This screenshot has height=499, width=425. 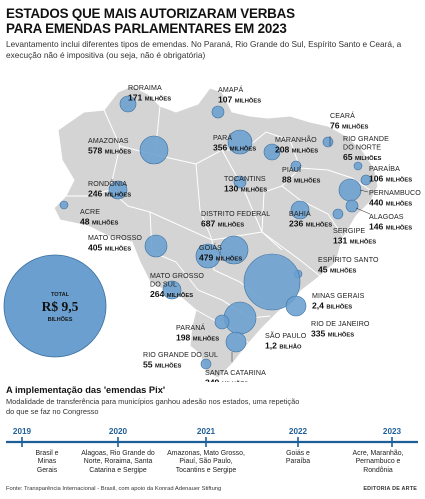 What do you see at coordinates (234, 250) in the screenshot?
I see `bubble-distrito-federal` at bounding box center [234, 250].